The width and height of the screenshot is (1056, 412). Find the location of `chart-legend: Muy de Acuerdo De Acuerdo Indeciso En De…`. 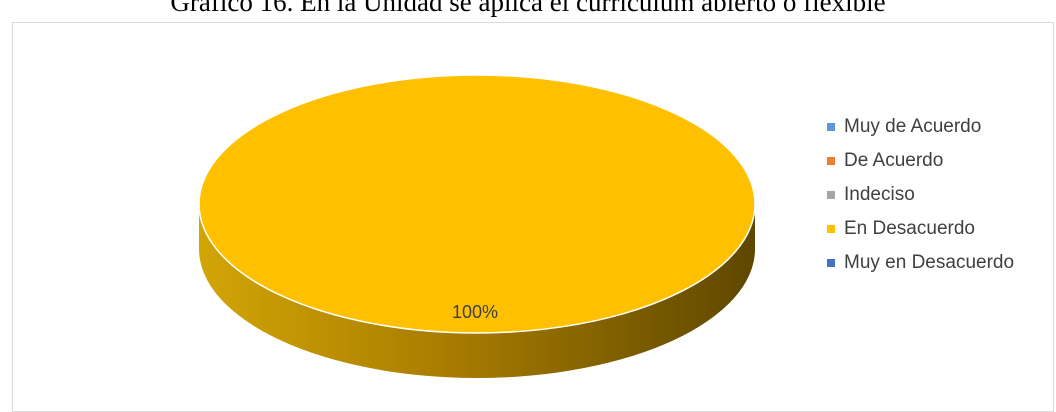

chart-legend: Muy de Acuerdo De Acuerdo Indeciso En De… is located at coordinates (920, 195).